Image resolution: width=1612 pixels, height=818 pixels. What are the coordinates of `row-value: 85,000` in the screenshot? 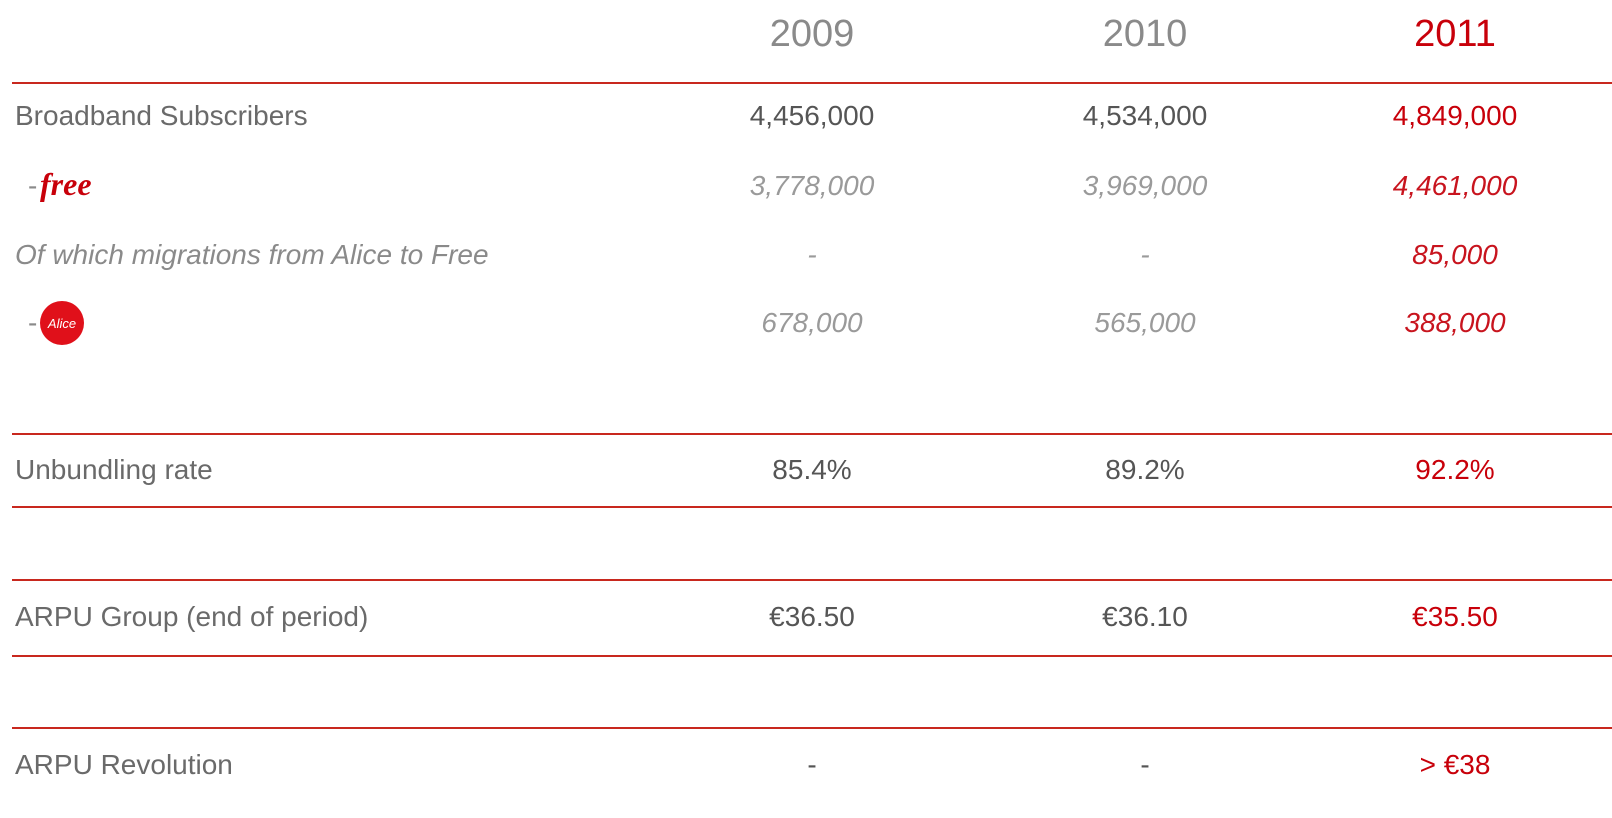 It's located at (1455, 254).